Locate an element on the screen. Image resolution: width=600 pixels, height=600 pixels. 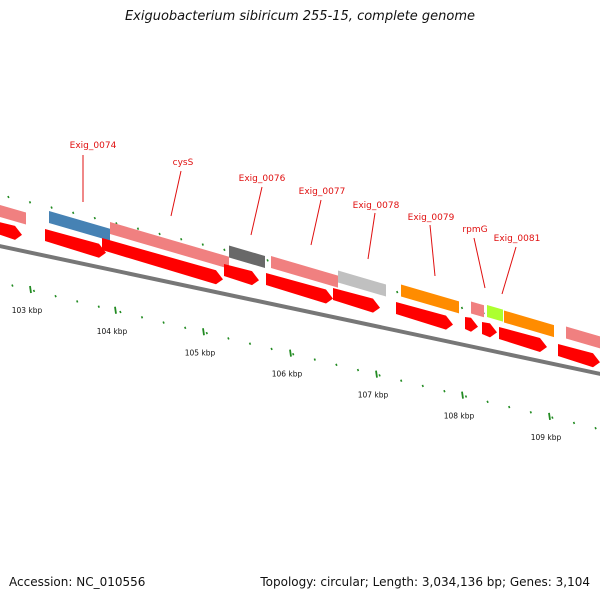
gene-label-exig_0074: Exig_0074 is located at coordinates (93, 146).